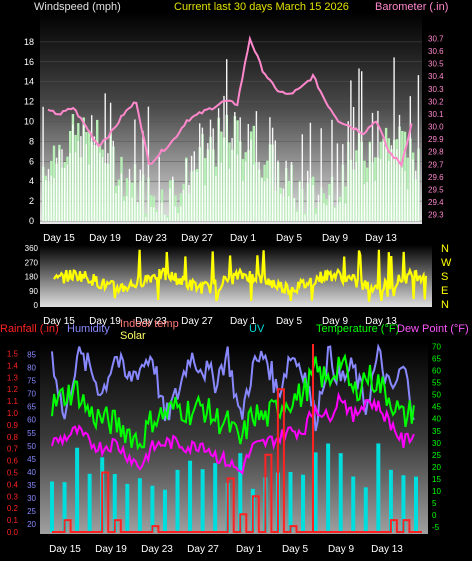 This screenshot has width=472, height=561. I want to click on barometer-tick-label: 29.6, so click(436, 177).